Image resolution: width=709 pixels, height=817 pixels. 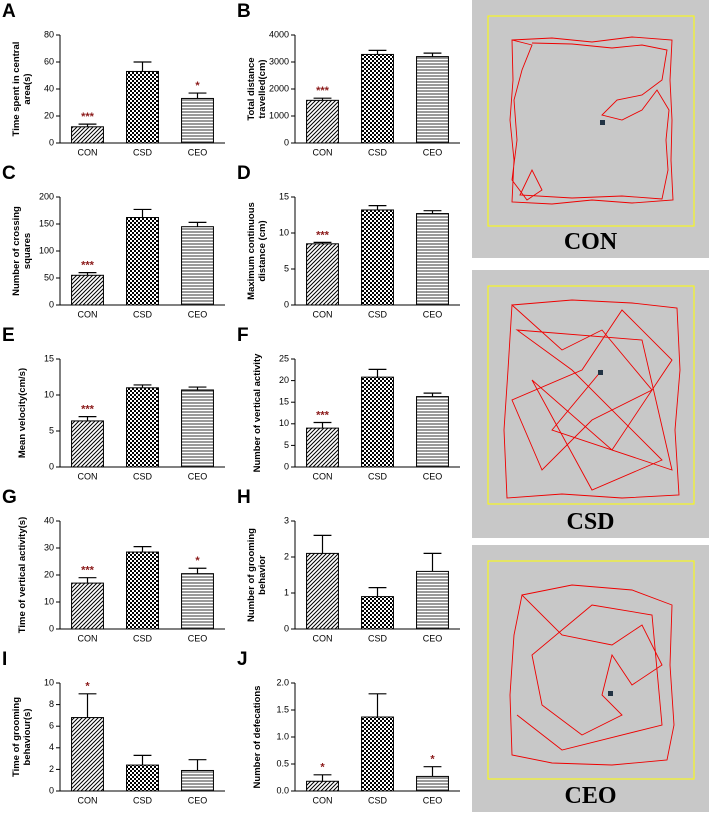 What do you see at coordinates (49, 88) in the screenshot?
I see `y-tick-label: 40` at bounding box center [49, 88].